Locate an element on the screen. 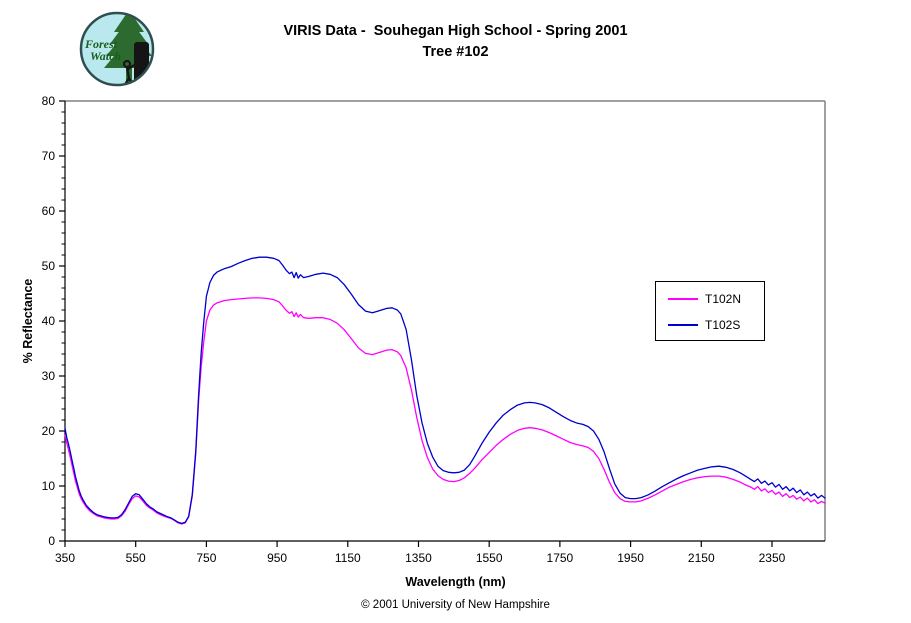 The image size is (911, 623). logo-tree-icon: Forest Watch is located at coordinates (118, 49).